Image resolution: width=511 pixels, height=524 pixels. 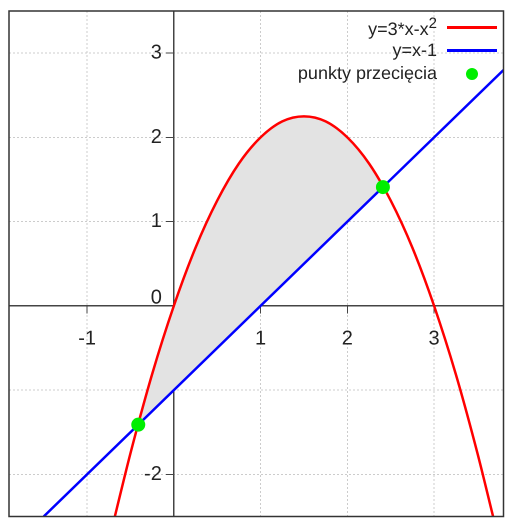 What do you see at coordinates (367, 73) in the screenshot?
I see `legend-label: punkty przecięcia` at bounding box center [367, 73].